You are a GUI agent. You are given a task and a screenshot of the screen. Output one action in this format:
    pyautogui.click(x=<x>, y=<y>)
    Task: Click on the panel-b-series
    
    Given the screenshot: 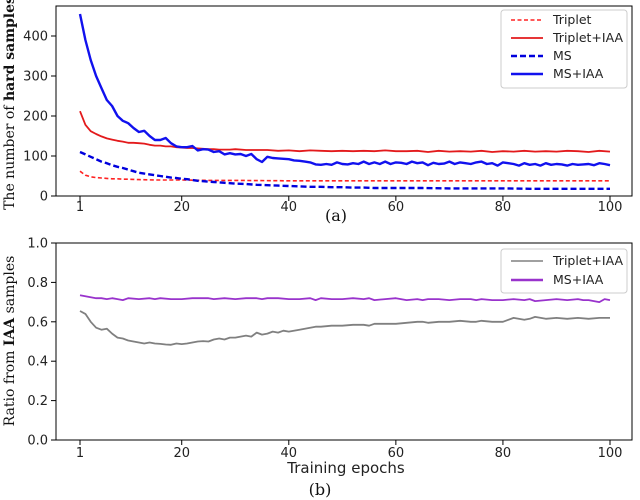 What is the action you would take?
    pyautogui.click(x=345, y=320)
    